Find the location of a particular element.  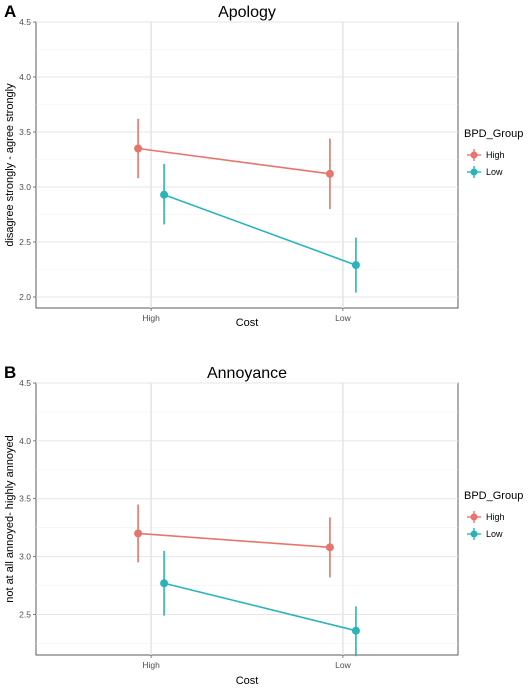

y-axis-title: not at all annoyed- highly annoyed is located at coordinates (10, 519).